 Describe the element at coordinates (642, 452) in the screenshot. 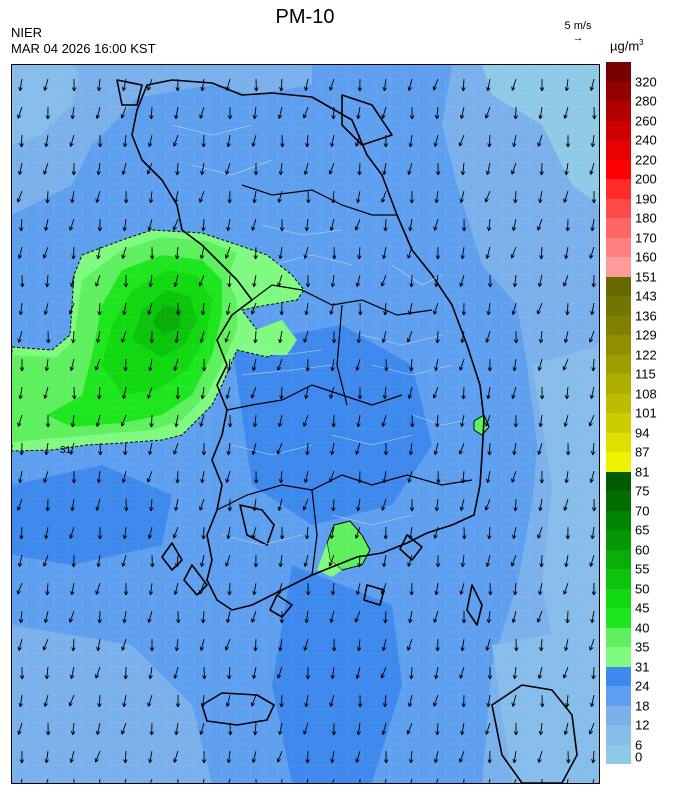

I see `legend-label: 87` at that location.